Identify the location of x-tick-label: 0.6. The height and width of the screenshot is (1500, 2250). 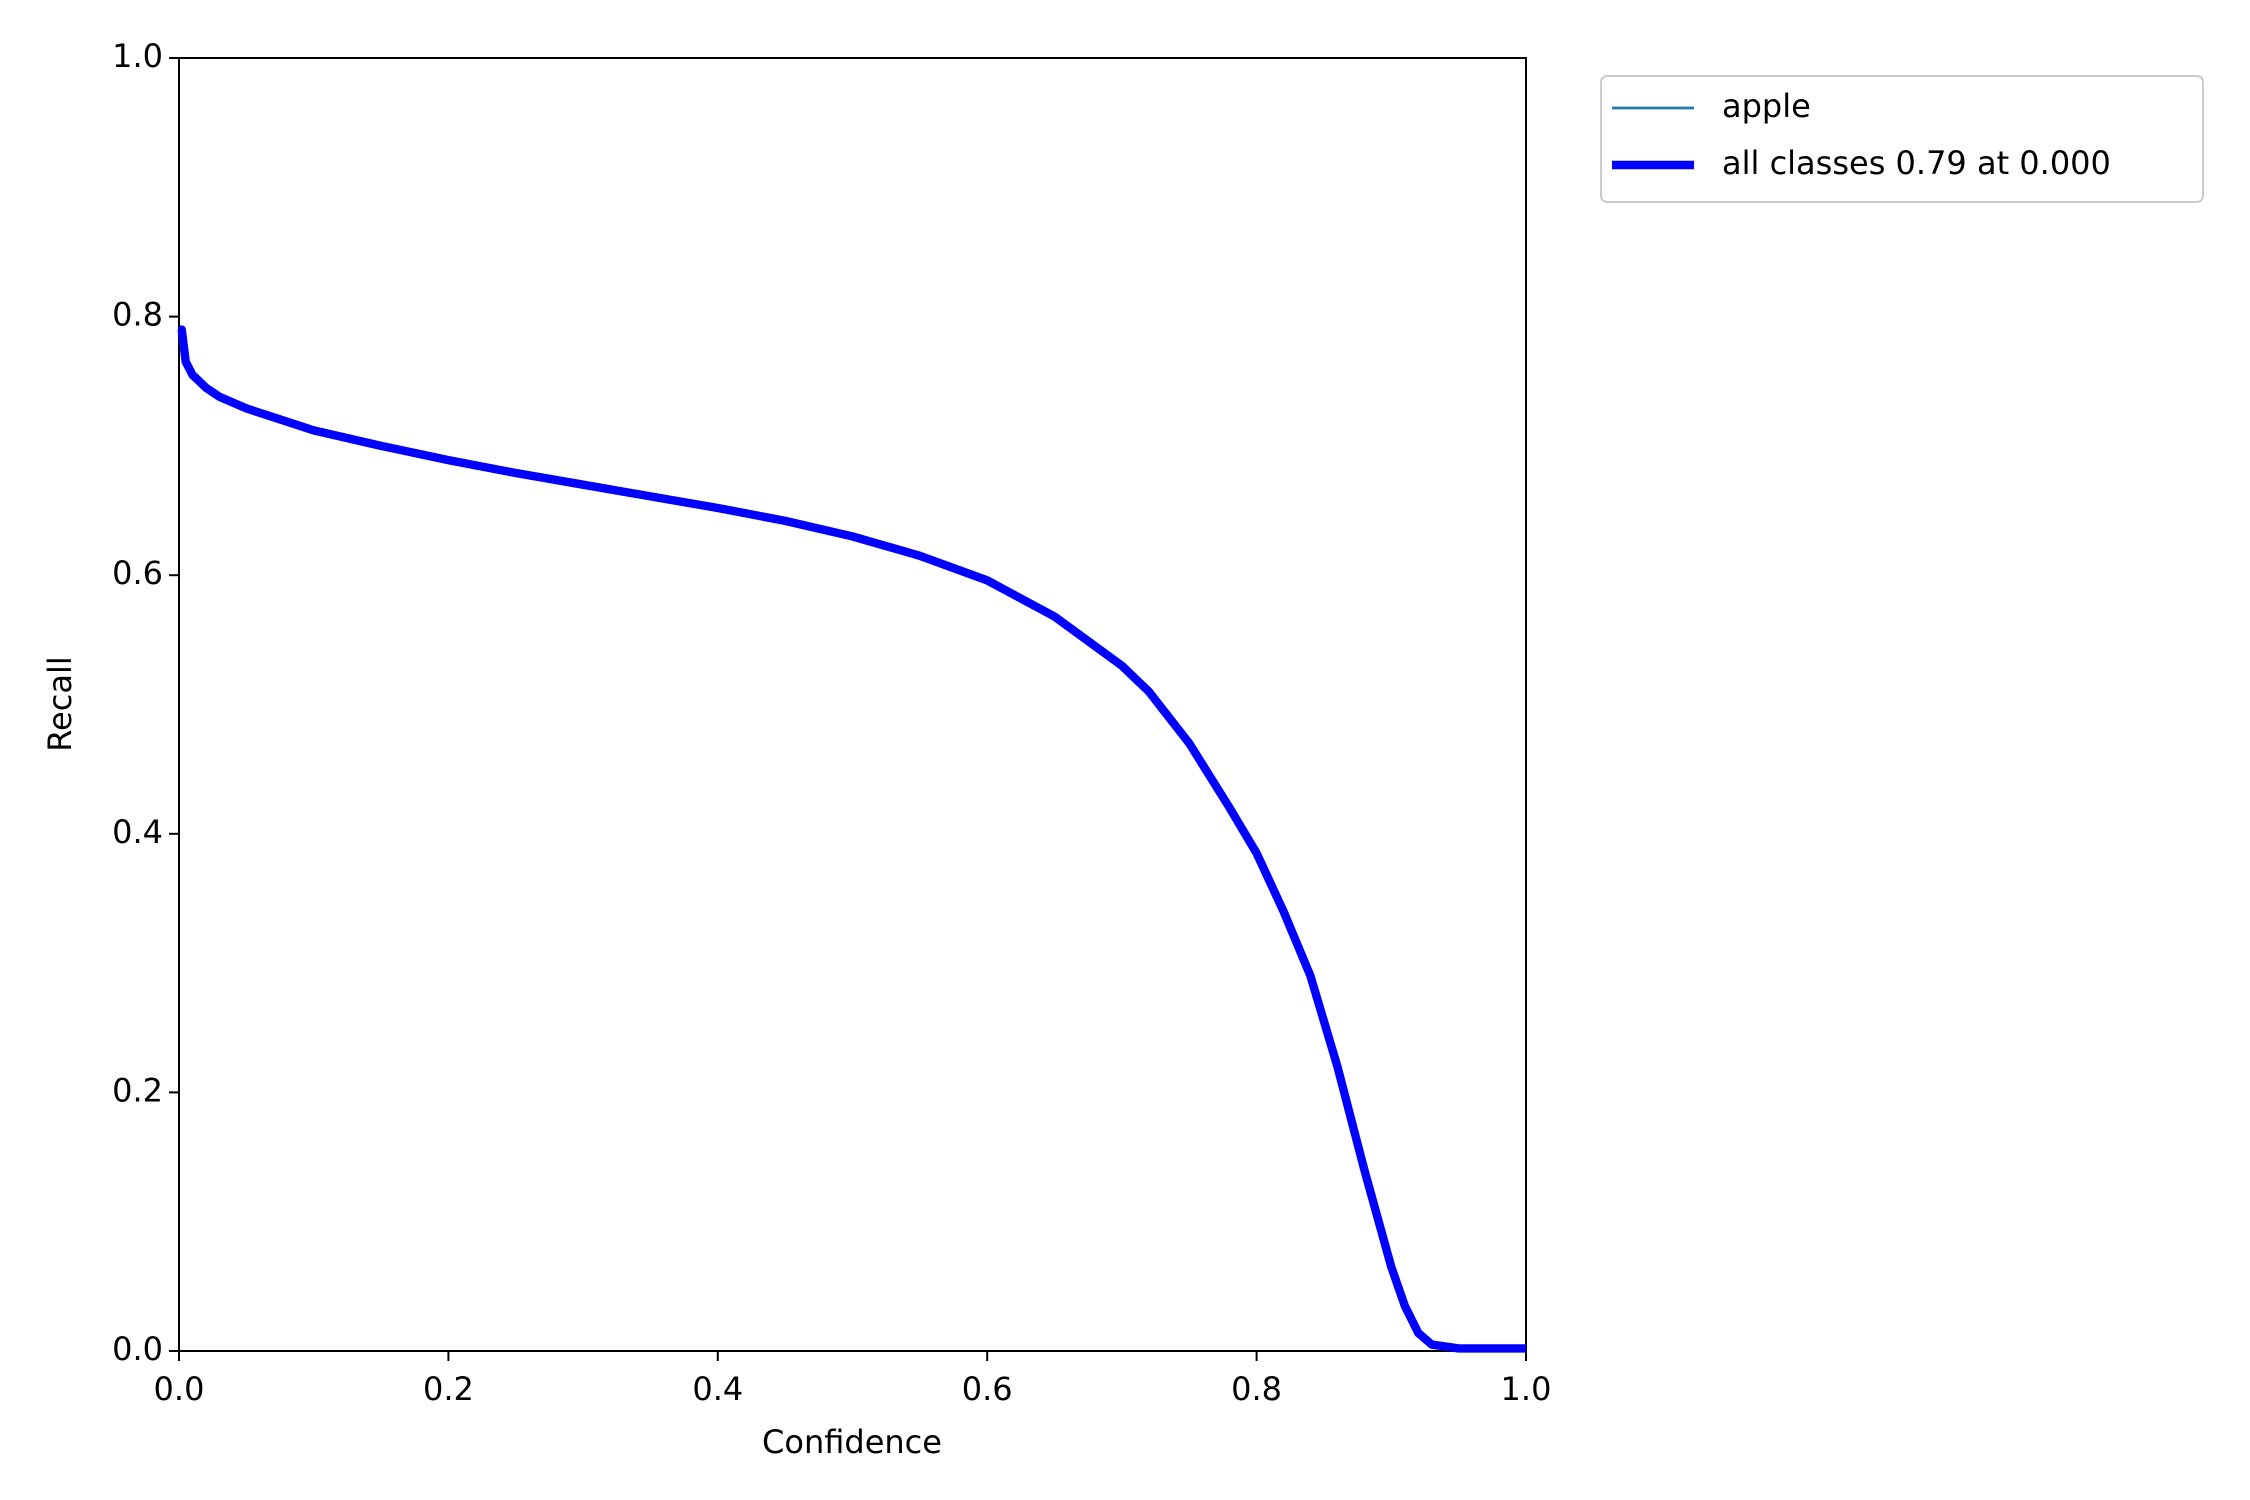
(987, 1389).